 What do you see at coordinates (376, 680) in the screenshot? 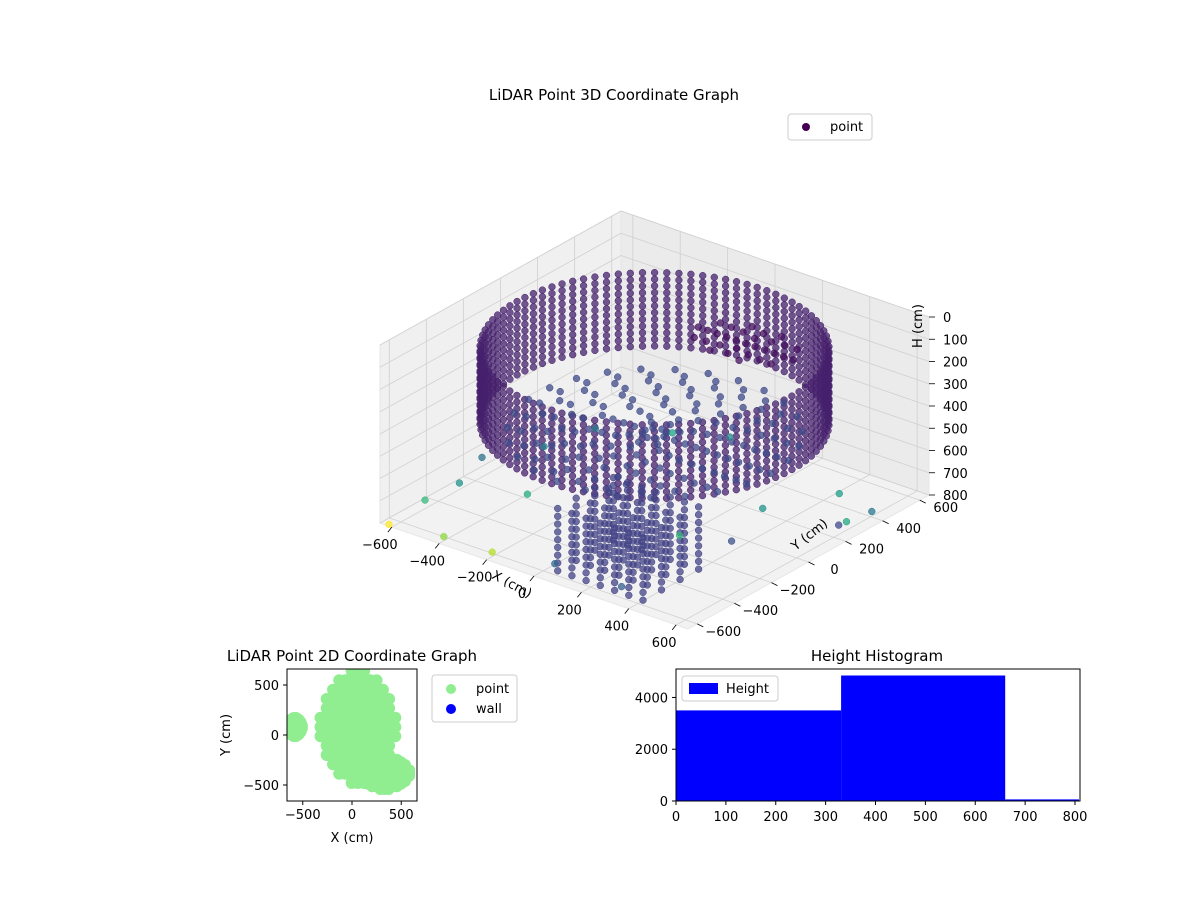
I see `point-marker` at bounding box center [376, 680].